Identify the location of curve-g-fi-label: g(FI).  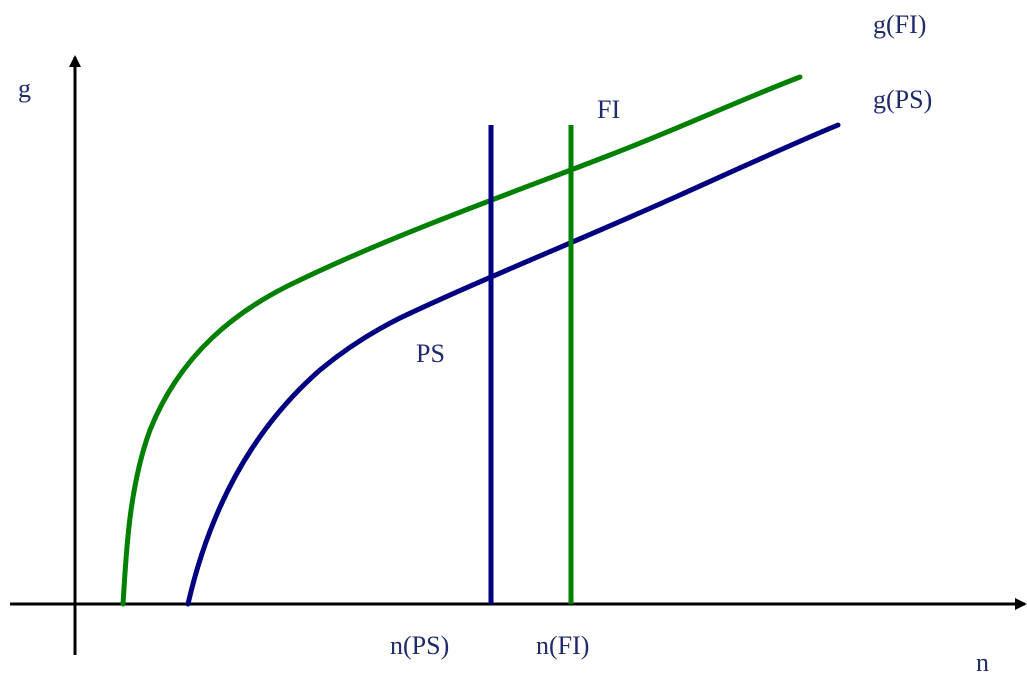
(899, 24).